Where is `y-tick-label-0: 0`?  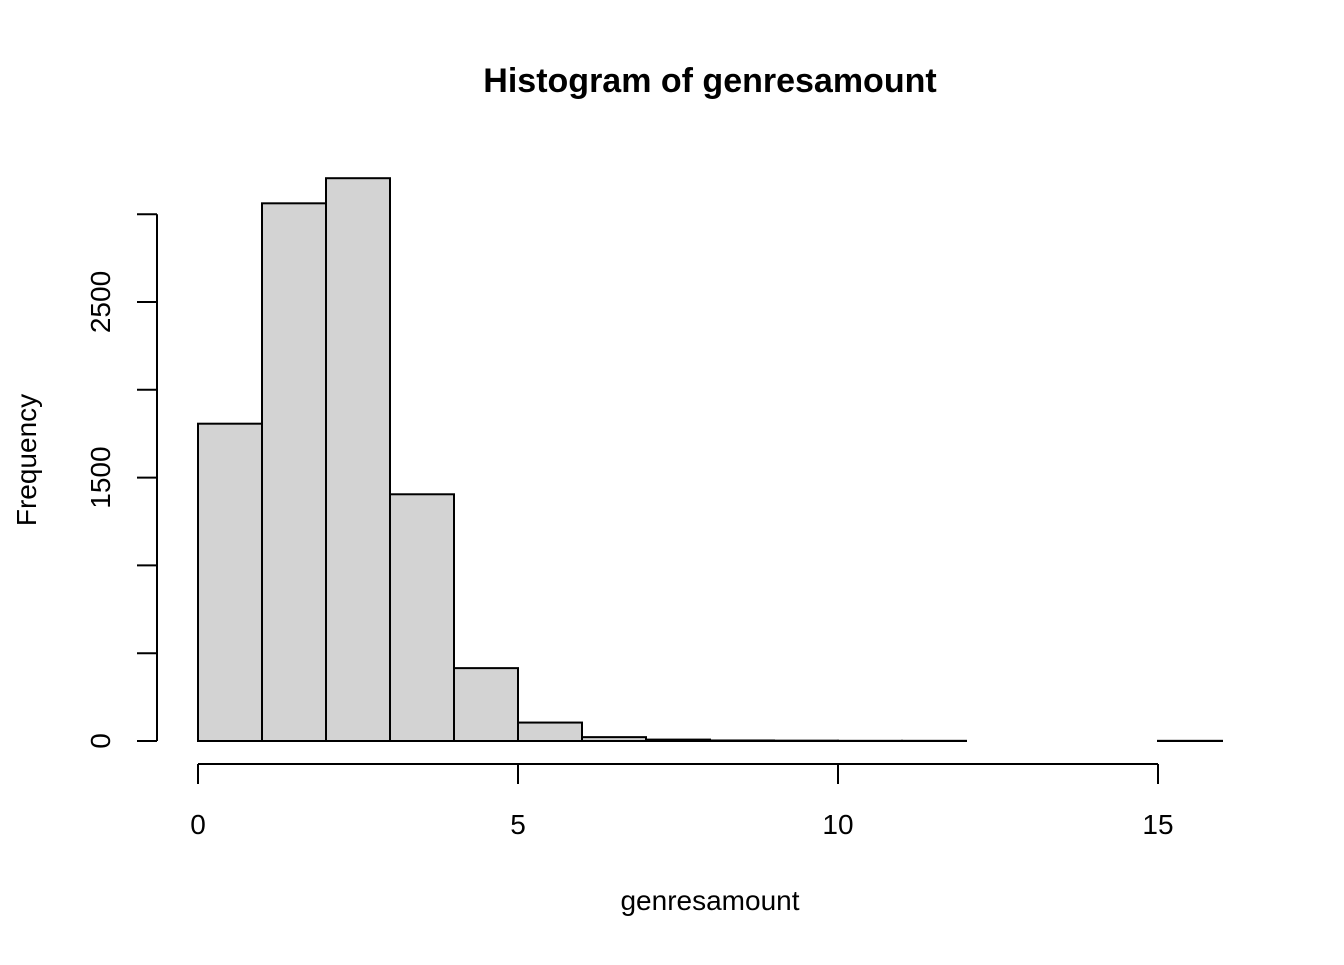
y-tick-label-0: 0 is located at coordinates (100, 741).